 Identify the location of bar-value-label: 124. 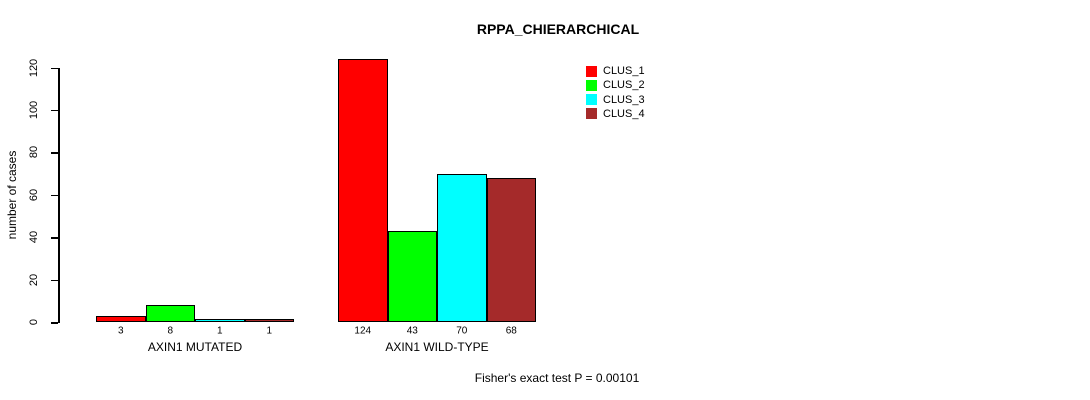
(363, 331).